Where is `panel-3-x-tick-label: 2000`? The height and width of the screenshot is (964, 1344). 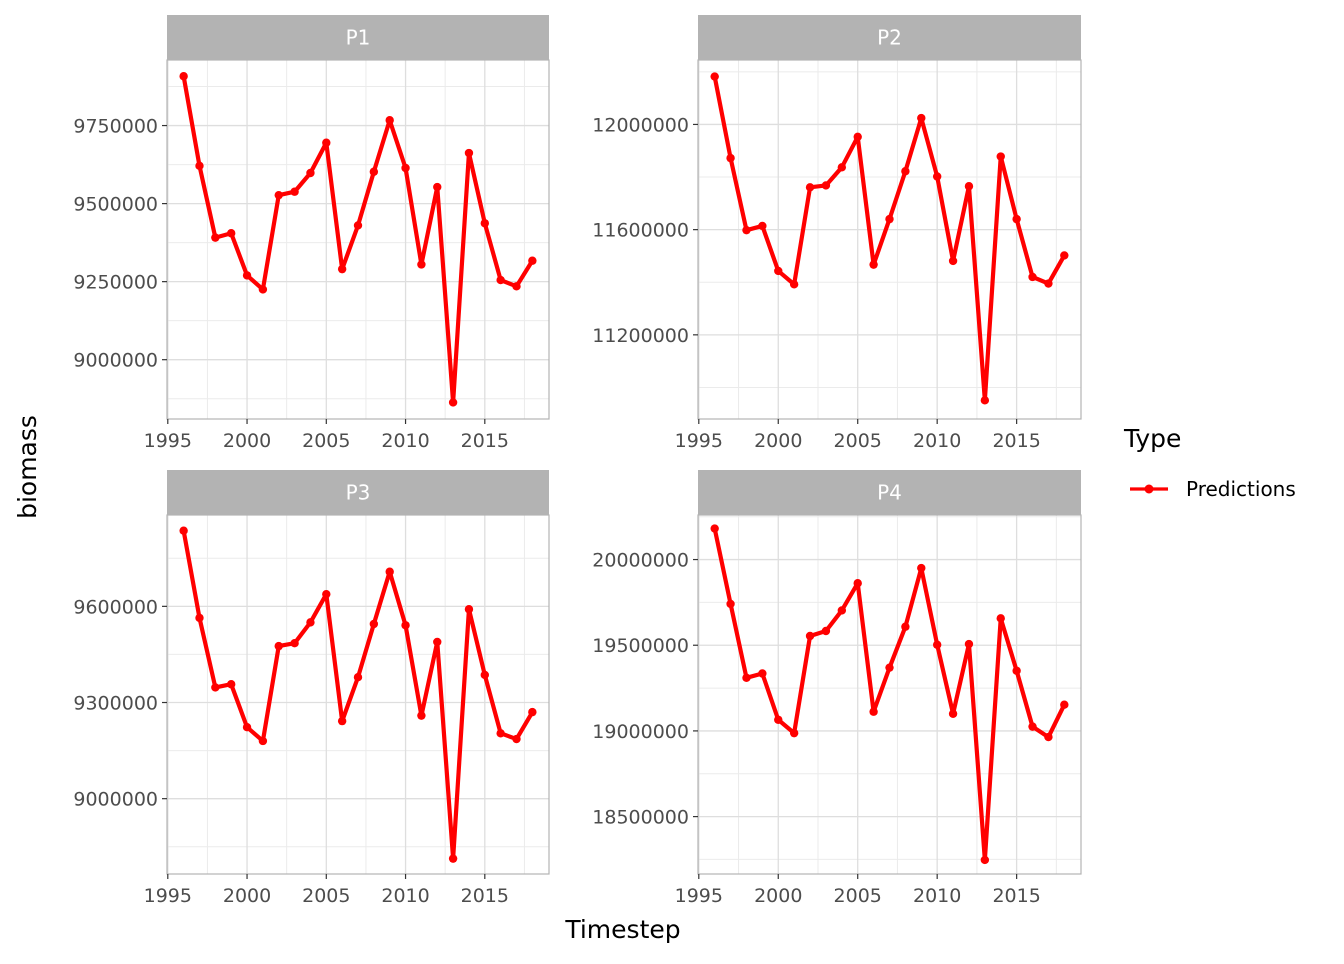
panel-3-x-tick-label: 2000 is located at coordinates (247, 896).